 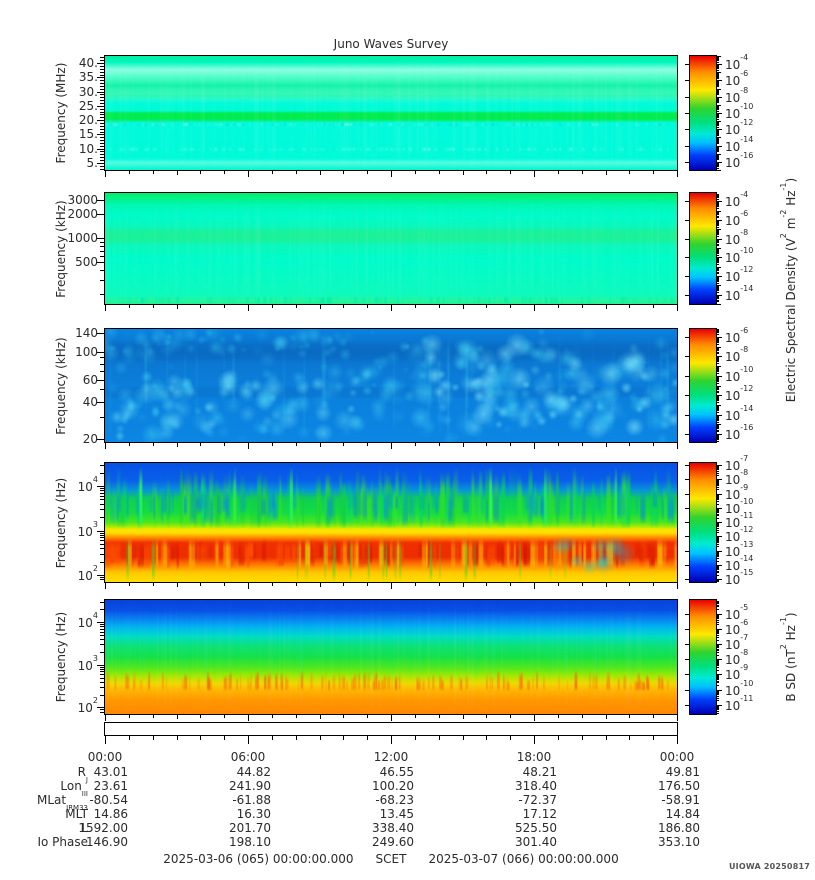 I want to click on electric-spectral-density-label: Electric Spectral Density (V2 m-2 Hz-1), so click(x=788, y=290).